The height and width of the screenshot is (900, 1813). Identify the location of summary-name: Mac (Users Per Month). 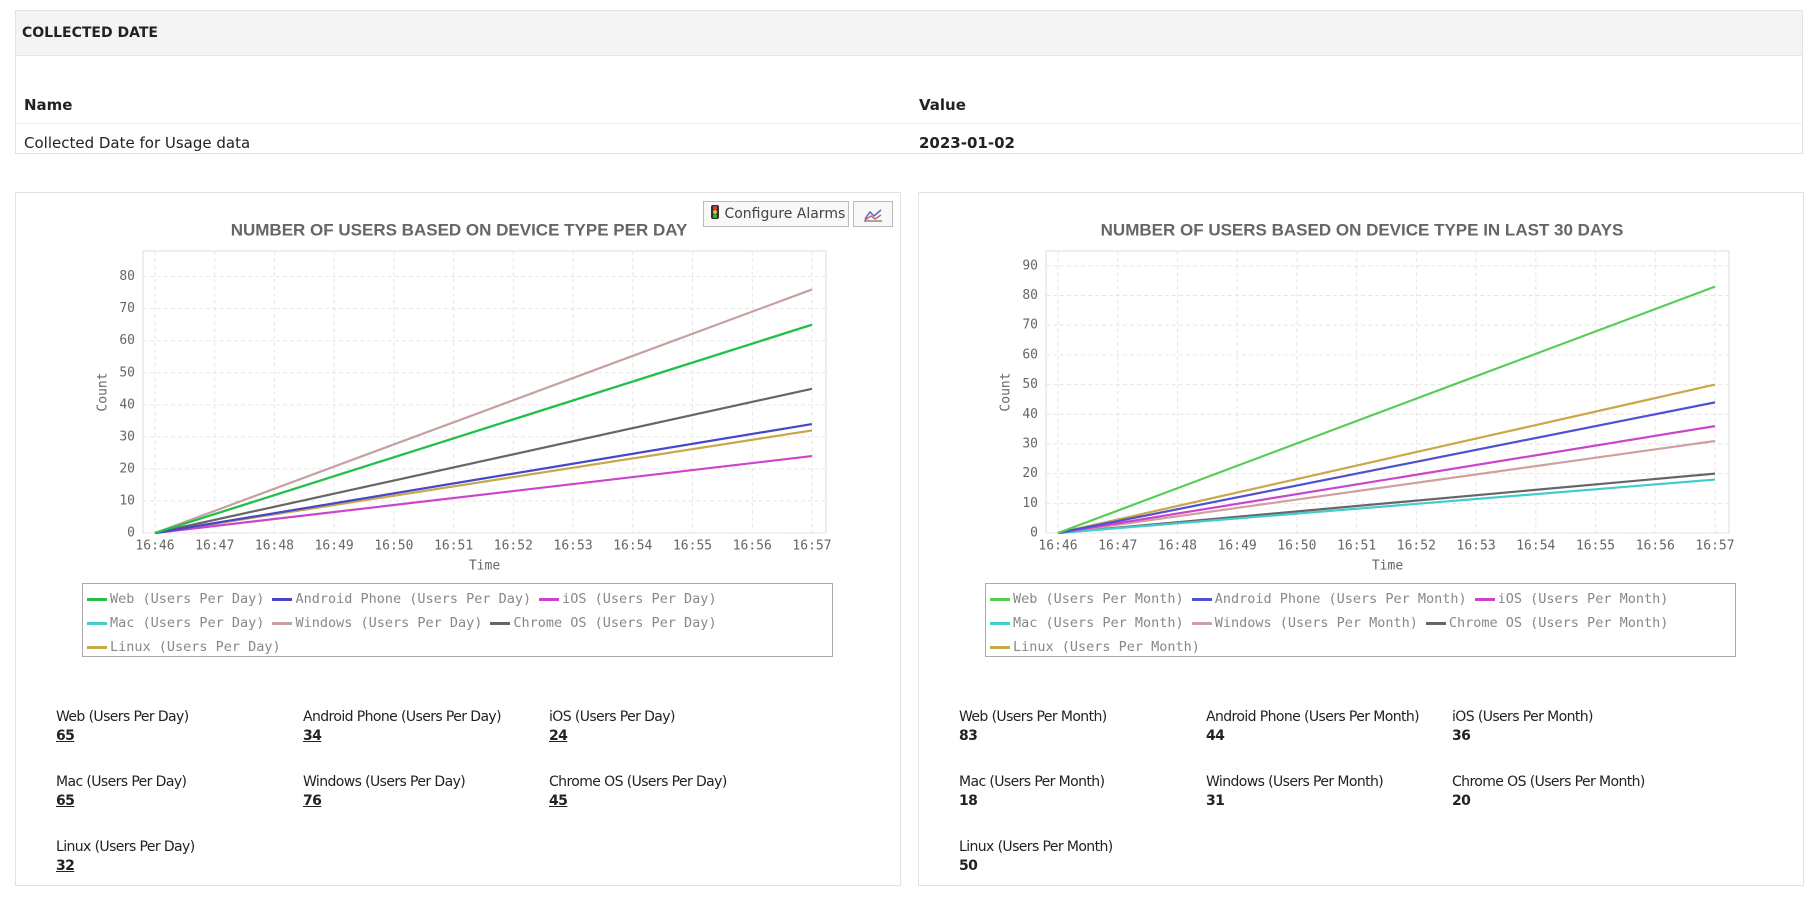
(1032, 782).